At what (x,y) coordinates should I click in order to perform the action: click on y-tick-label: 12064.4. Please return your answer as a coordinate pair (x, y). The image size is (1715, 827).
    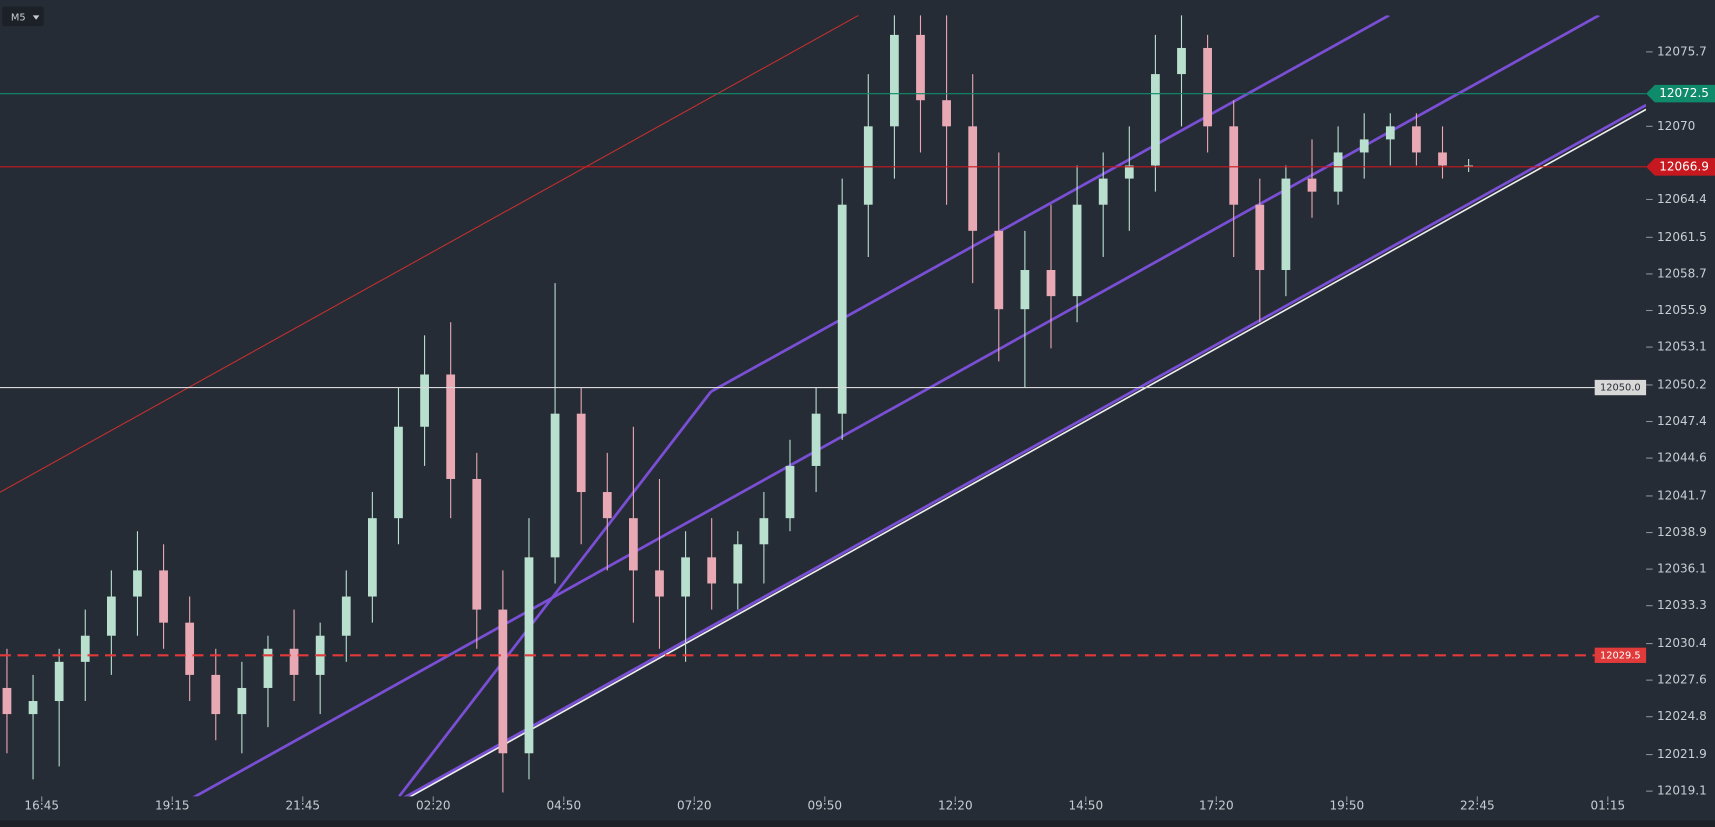
    Looking at the image, I should click on (1682, 199).